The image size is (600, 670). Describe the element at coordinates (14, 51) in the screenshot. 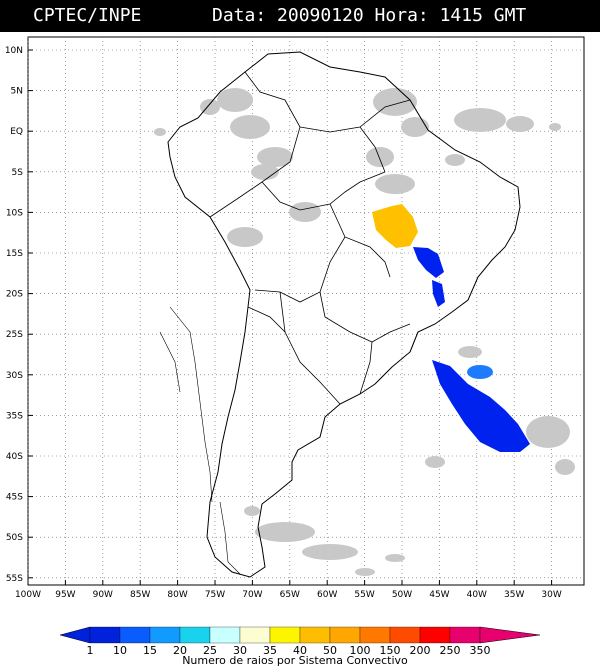

I see `lat-label: 10N` at that location.